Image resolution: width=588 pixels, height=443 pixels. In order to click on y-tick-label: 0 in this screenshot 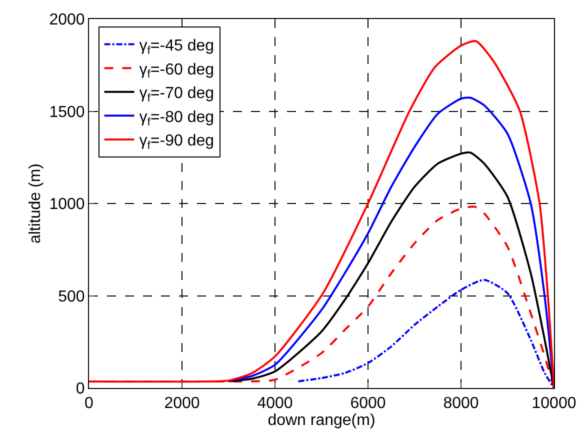, I will do `click(80, 389)`.